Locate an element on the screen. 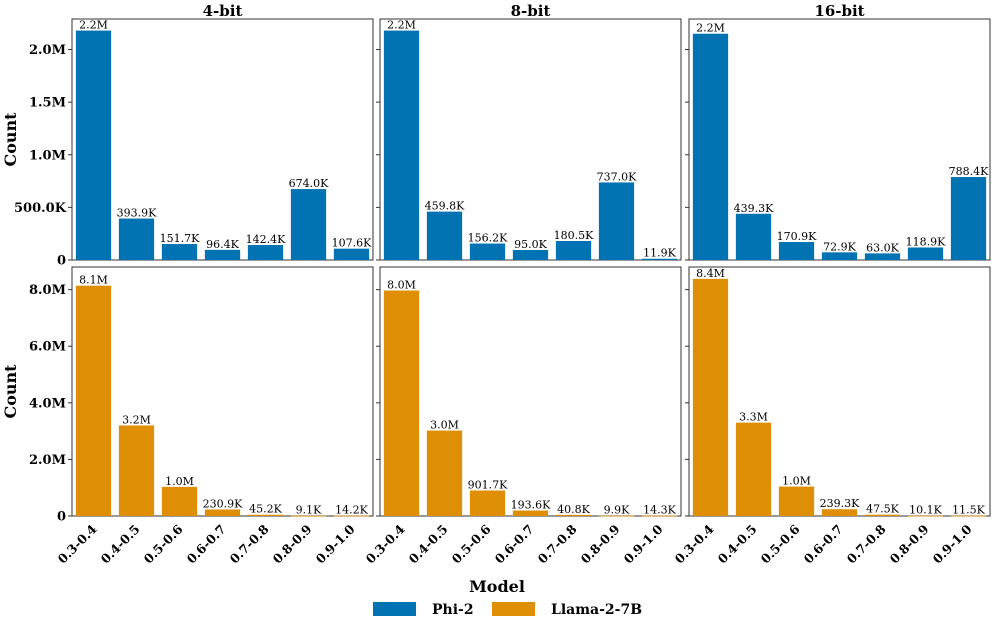  data-label: 193.6K is located at coordinates (531, 505).